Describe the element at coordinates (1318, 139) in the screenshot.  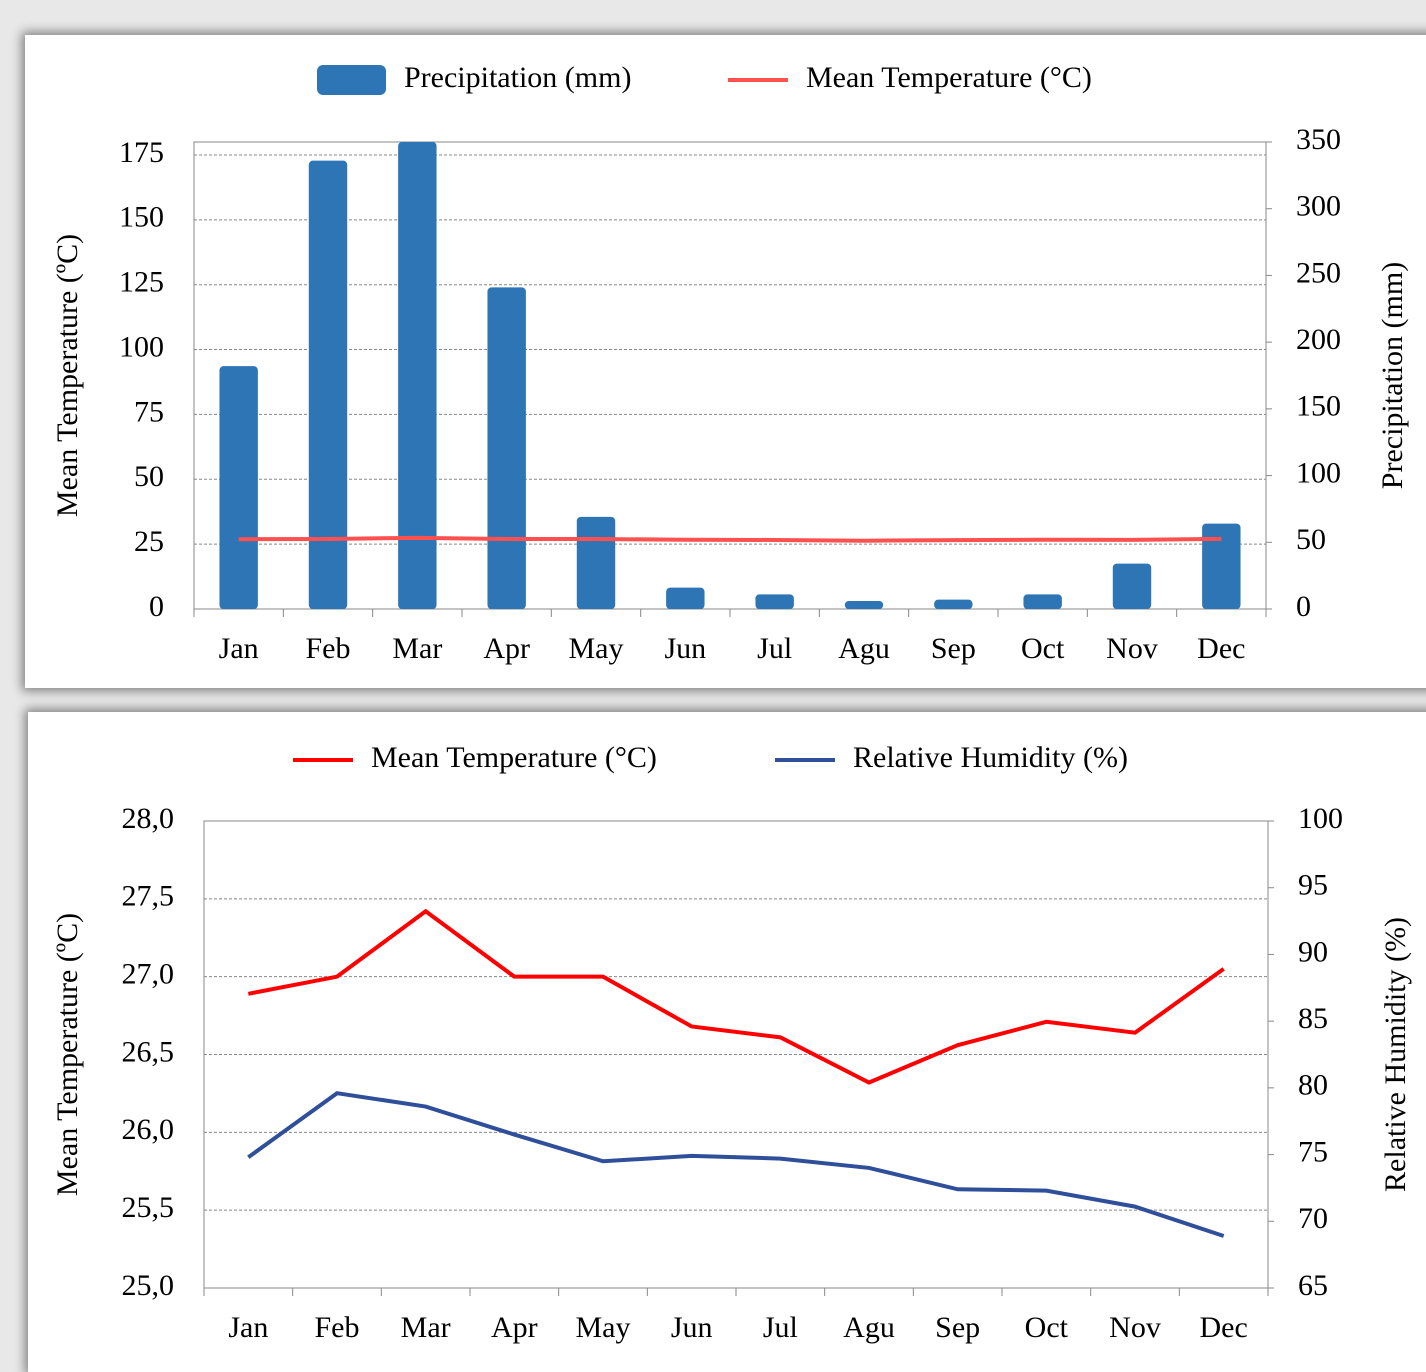
I see `y2-tick-label: 350` at that location.